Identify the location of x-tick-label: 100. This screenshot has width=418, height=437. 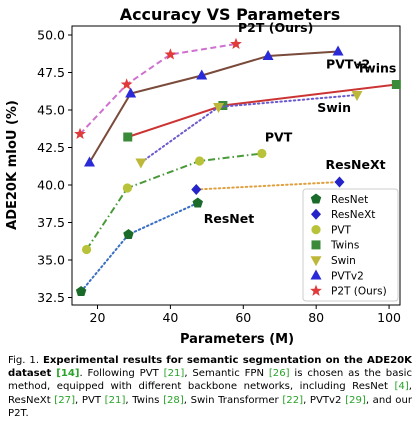
(389, 317).